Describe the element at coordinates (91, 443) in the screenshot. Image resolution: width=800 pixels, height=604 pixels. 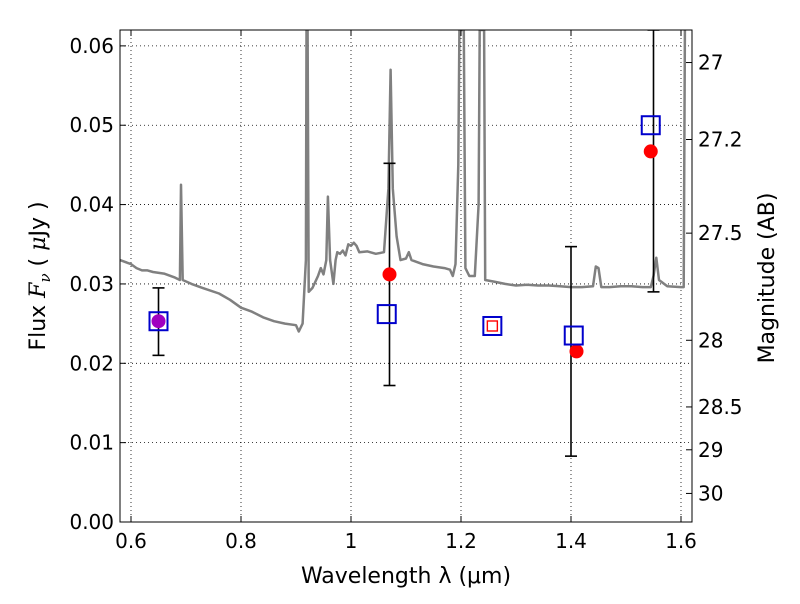
I see `y-tick-label: 0.01` at that location.